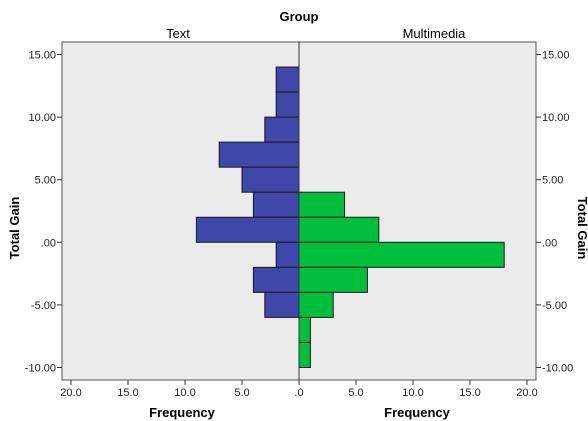 Image resolution: width=588 pixels, height=421 pixels. I want to click on y-tick-label-right: .00, so click(549, 243).